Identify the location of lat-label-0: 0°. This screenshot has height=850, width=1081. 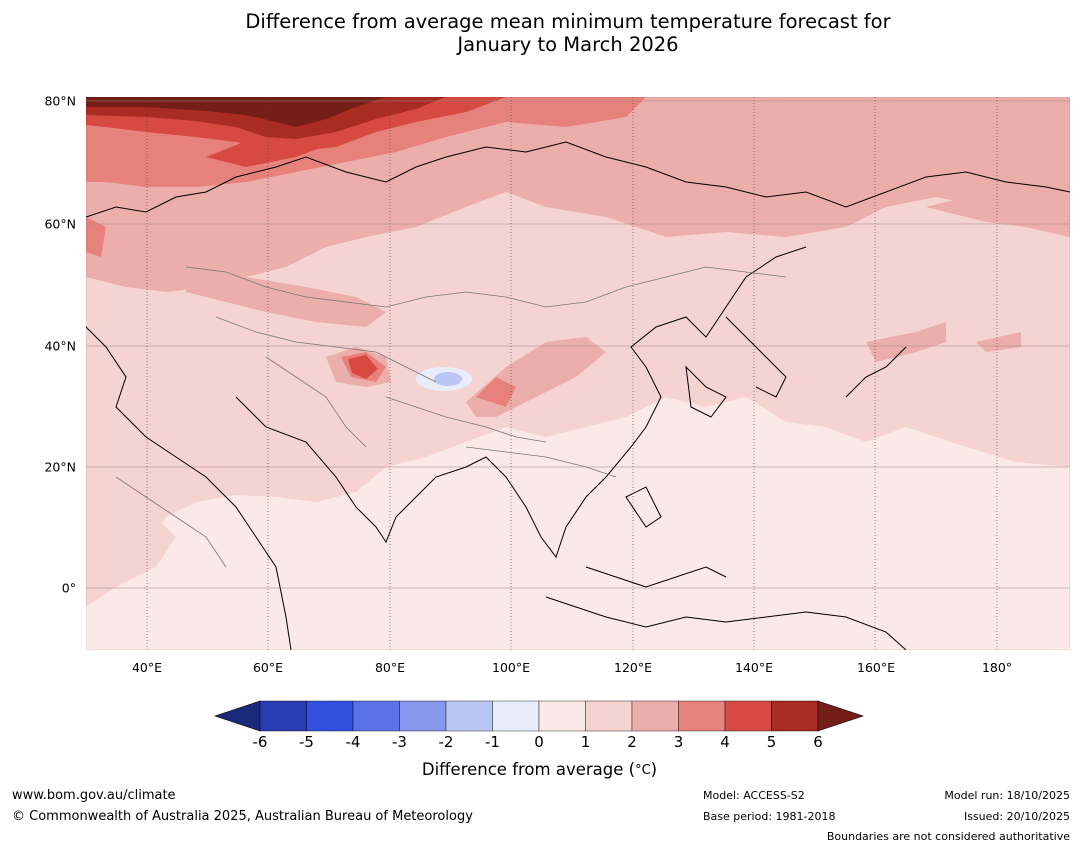
(68, 588).